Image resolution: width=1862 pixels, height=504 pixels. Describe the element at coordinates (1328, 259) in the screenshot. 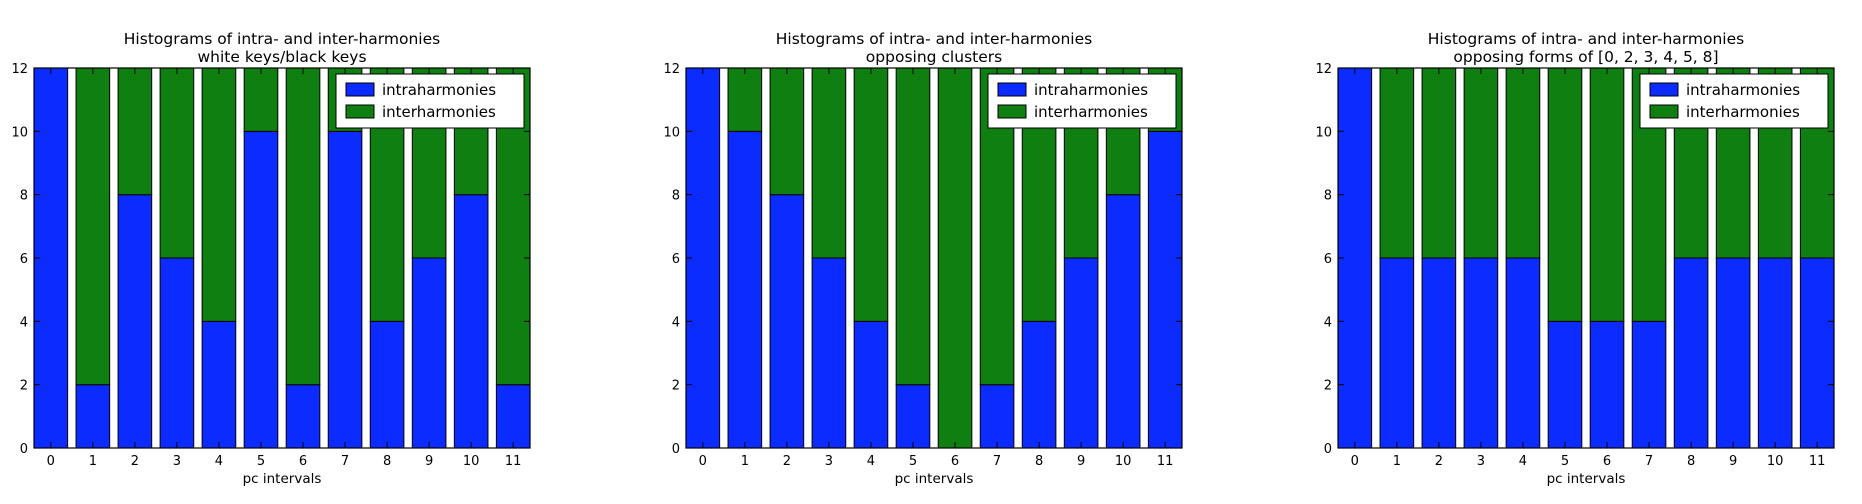

I see `y-tick-label: 6` at that location.